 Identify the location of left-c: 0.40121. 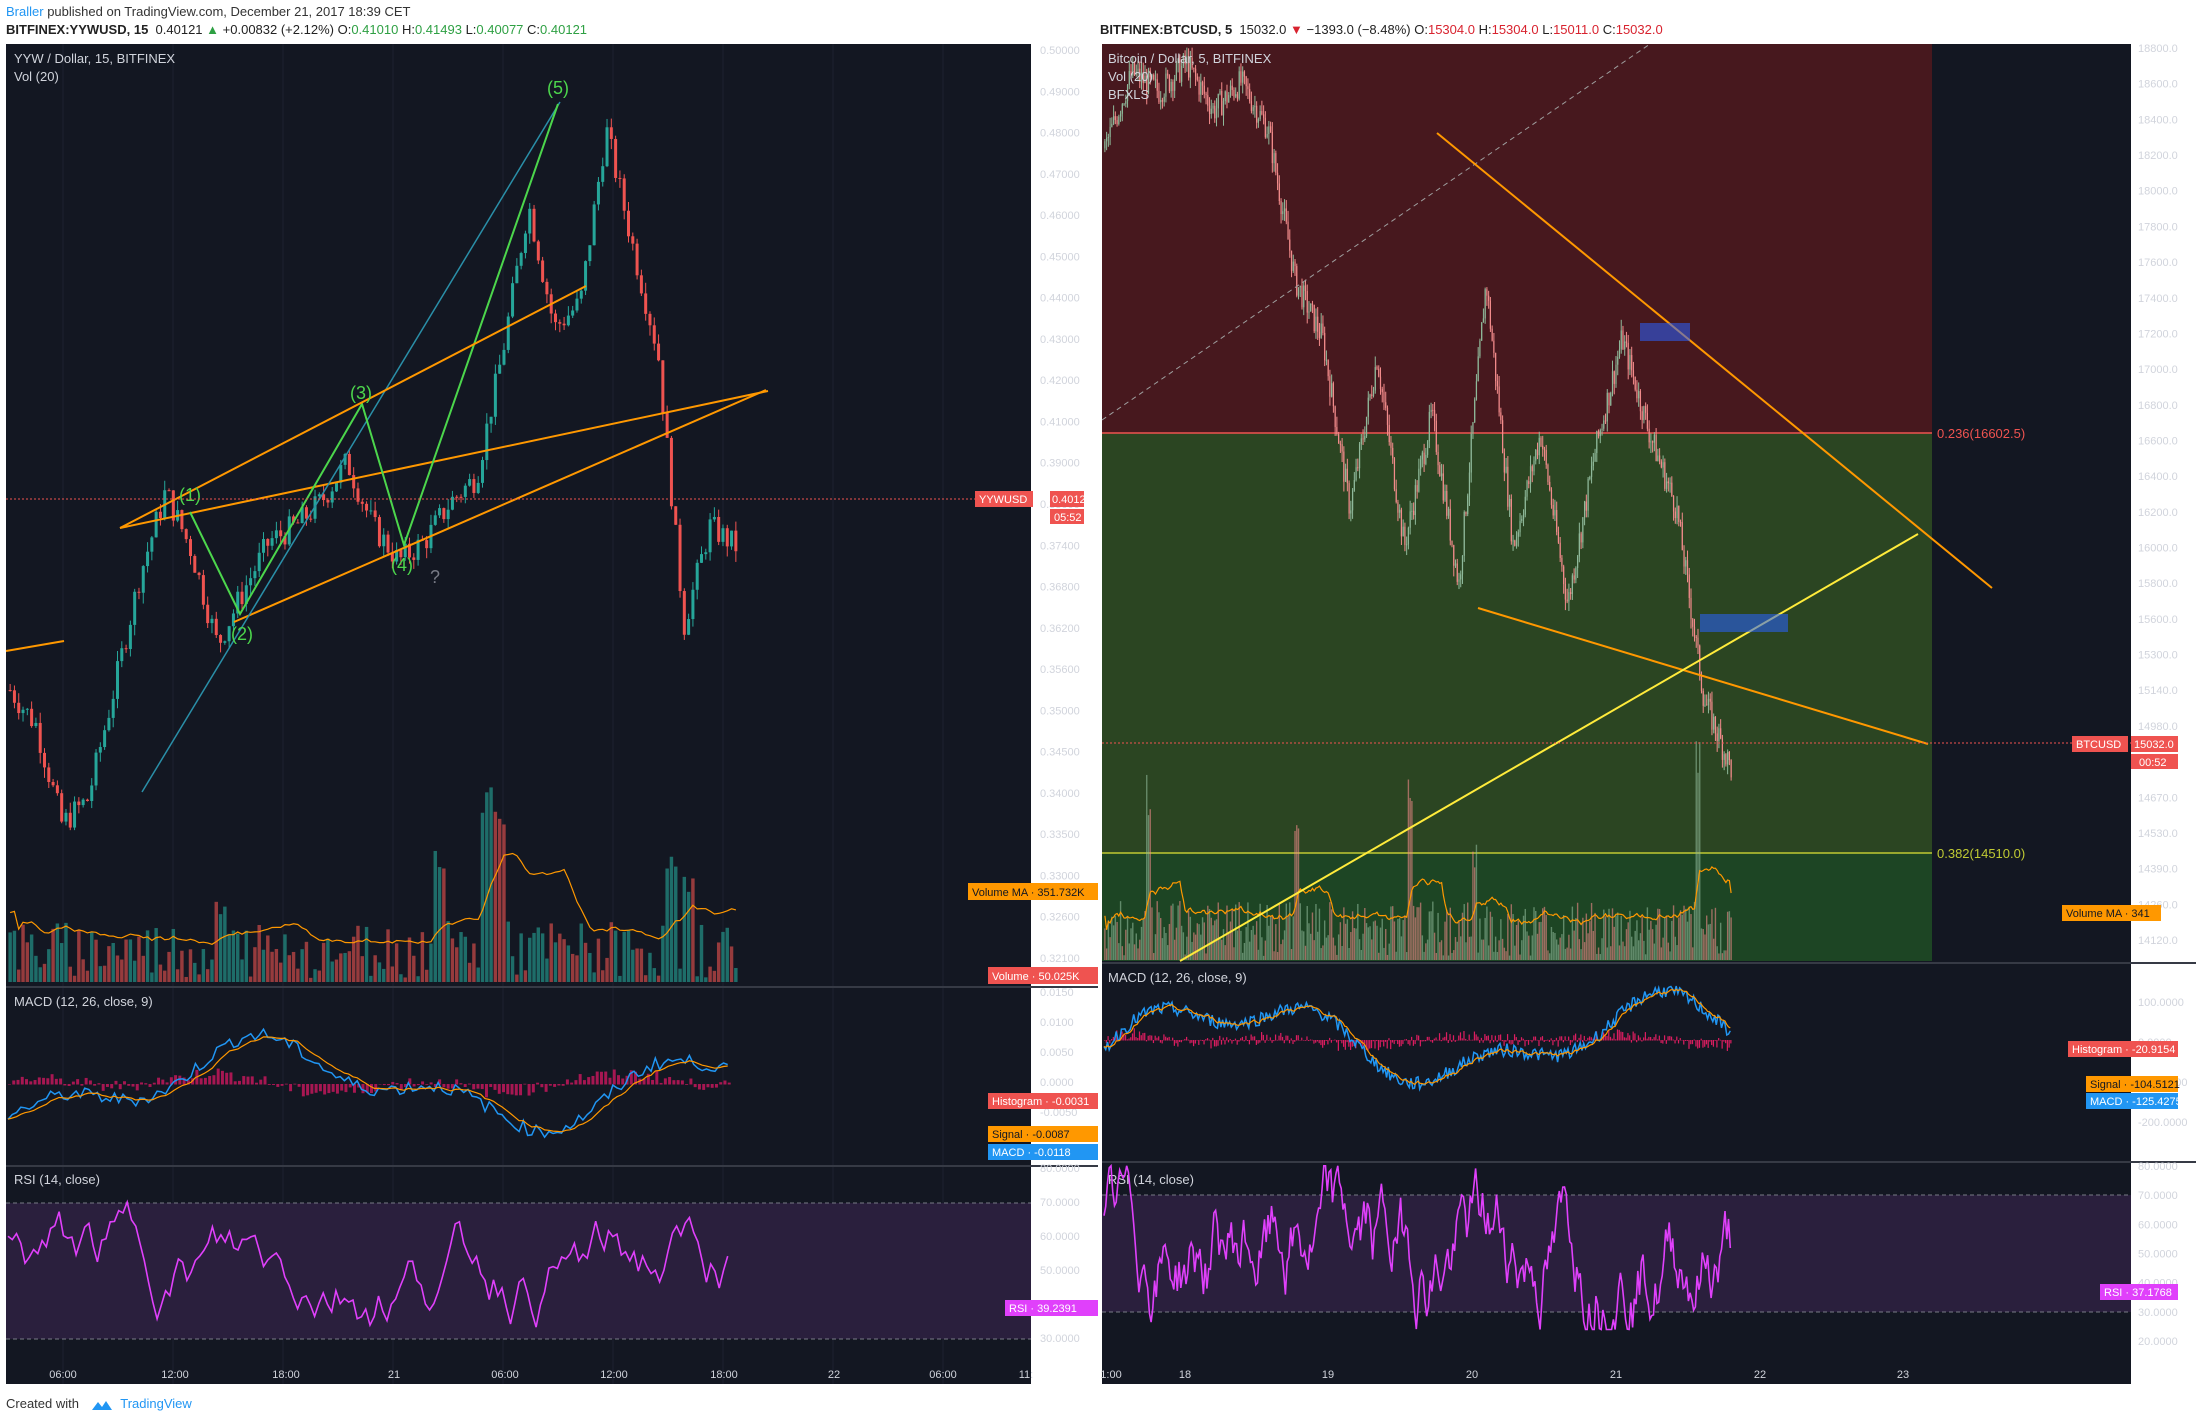
(564, 29).